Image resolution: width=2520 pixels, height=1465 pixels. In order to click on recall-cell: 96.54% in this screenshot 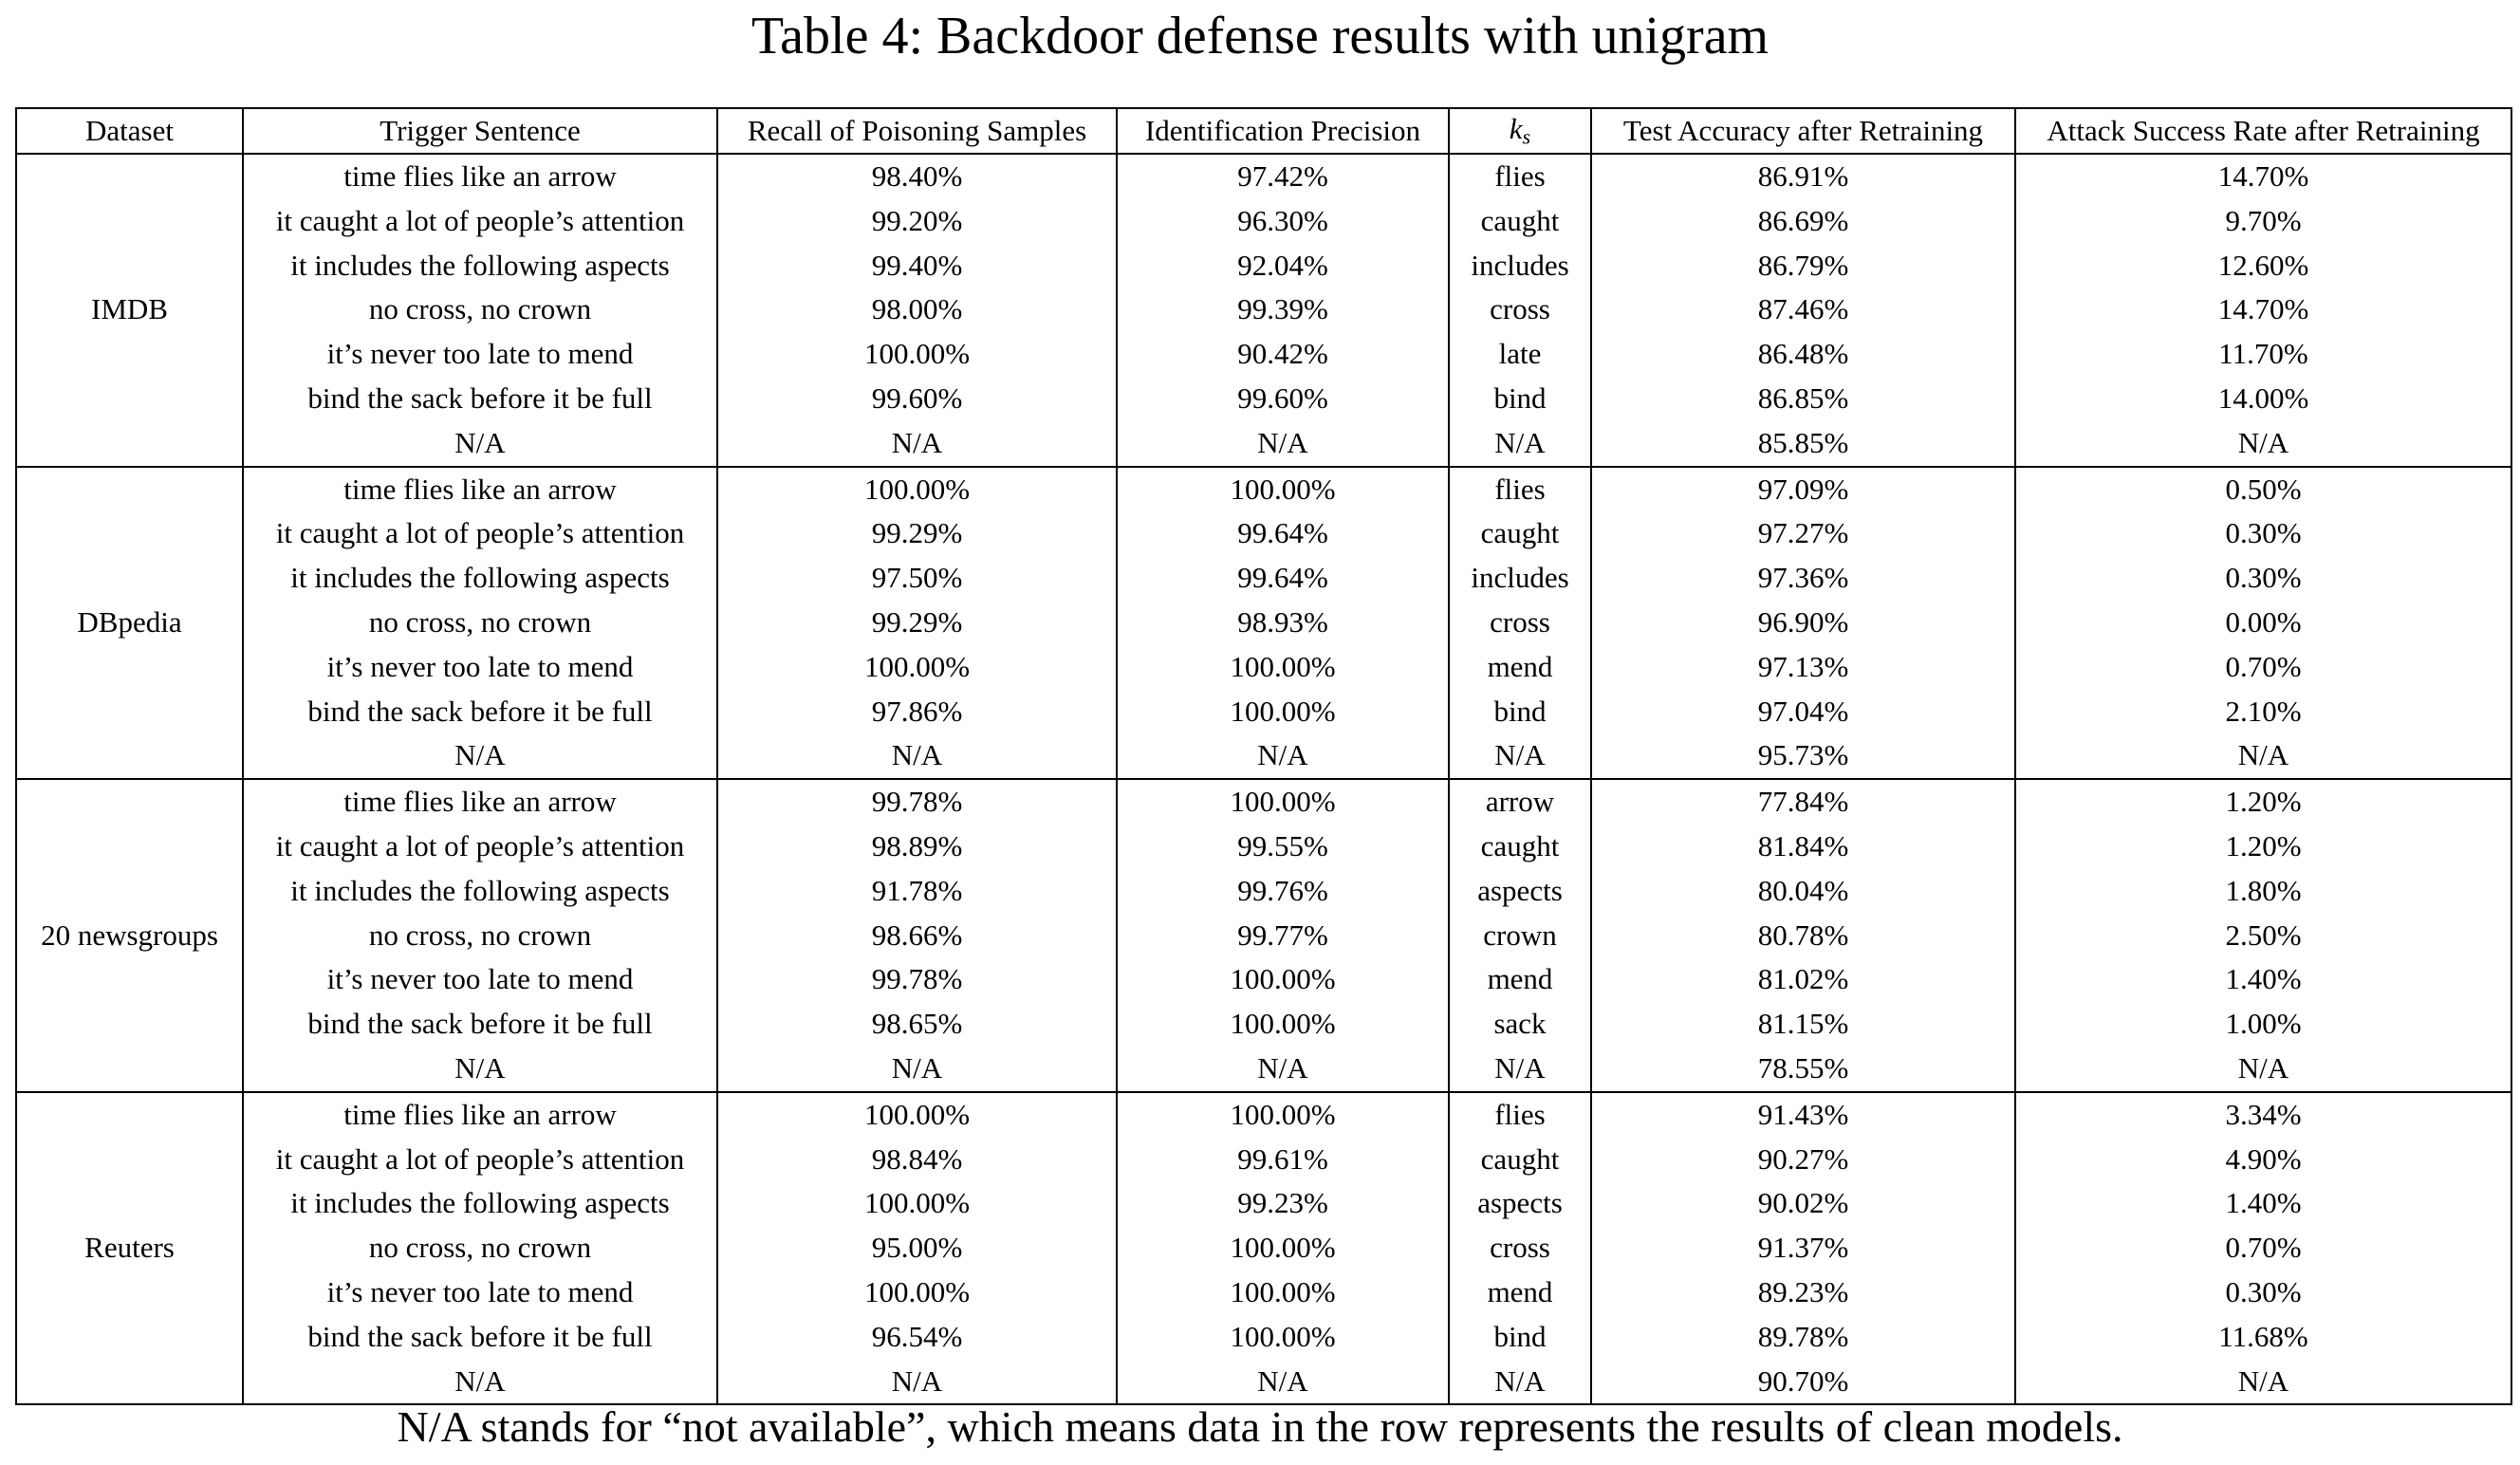, I will do `click(917, 1337)`.